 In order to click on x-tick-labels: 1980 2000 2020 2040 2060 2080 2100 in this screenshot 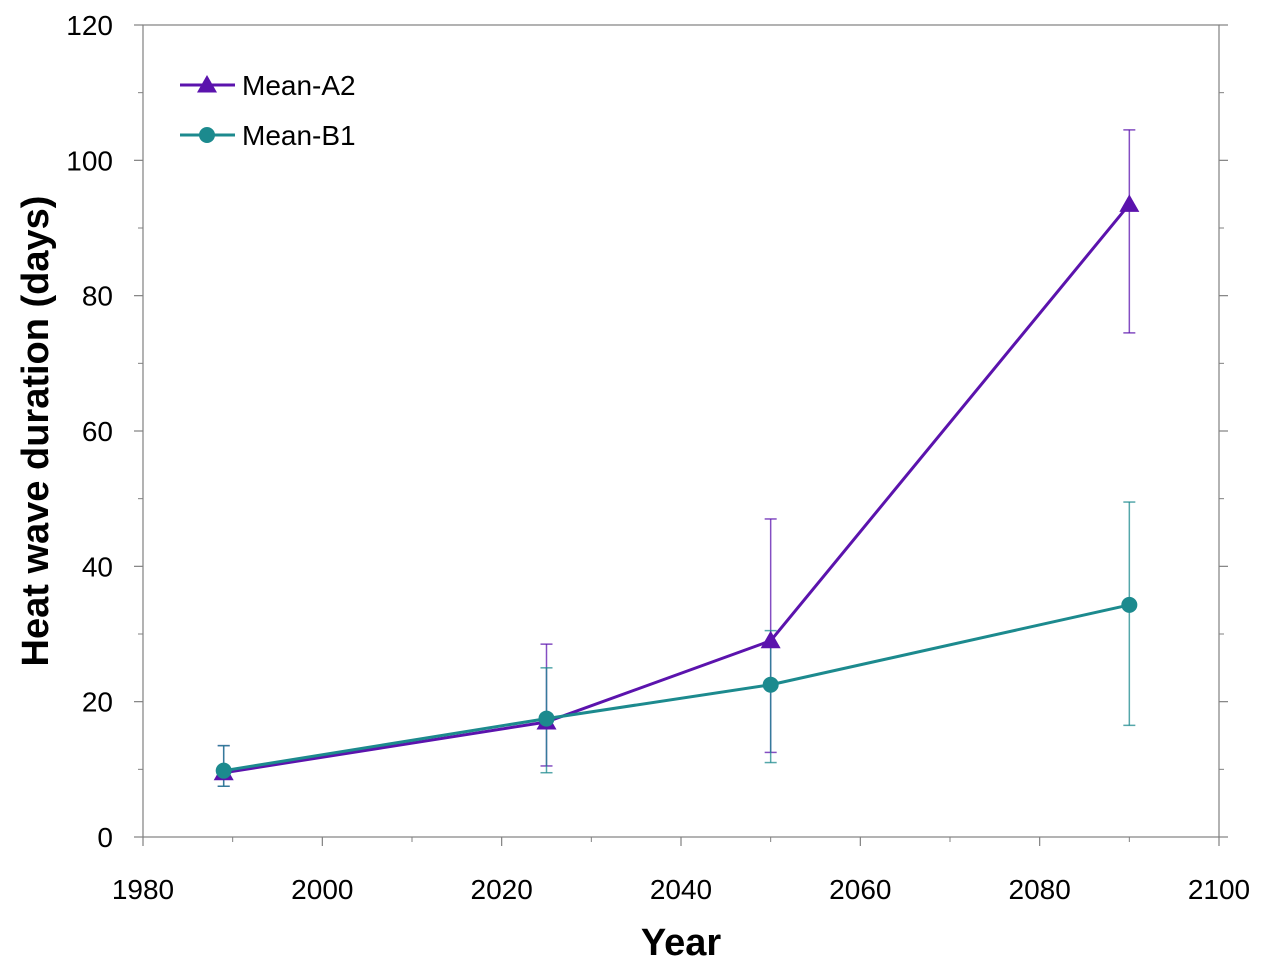, I will do `click(681, 889)`.